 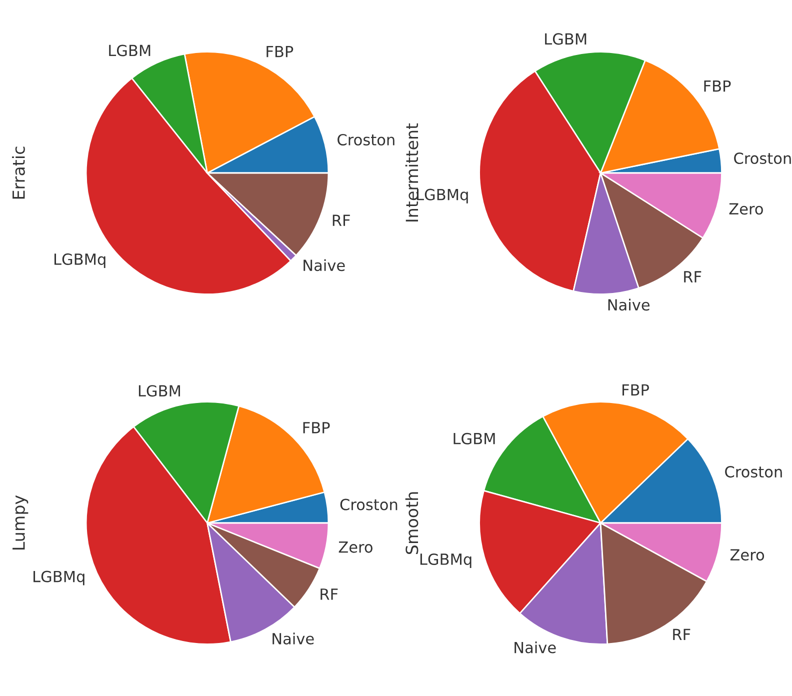 I want to click on text: Smooth, so click(x=411, y=523).